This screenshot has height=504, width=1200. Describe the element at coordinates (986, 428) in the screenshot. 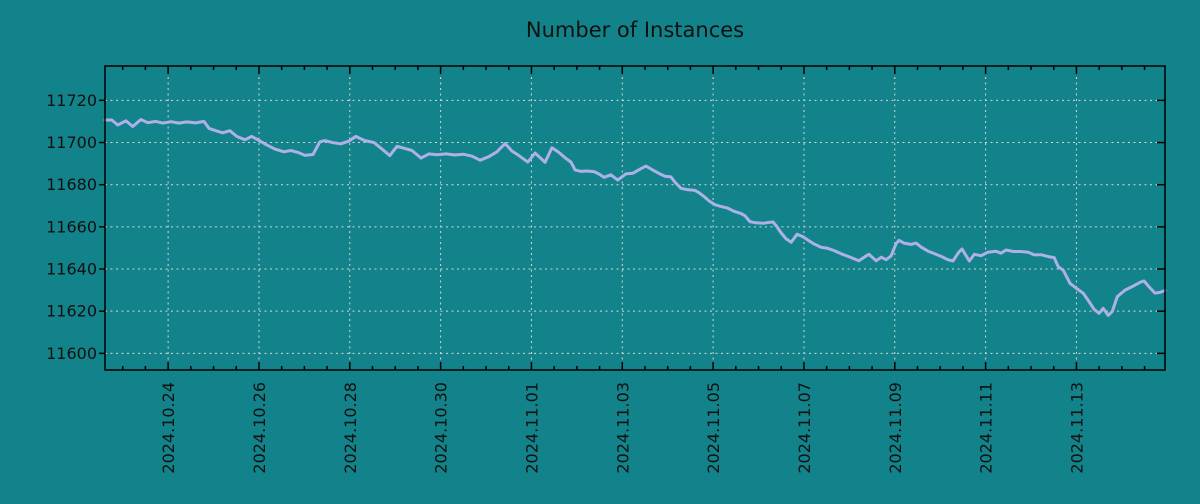

I see `x-tick-label: 2024.11.11` at that location.